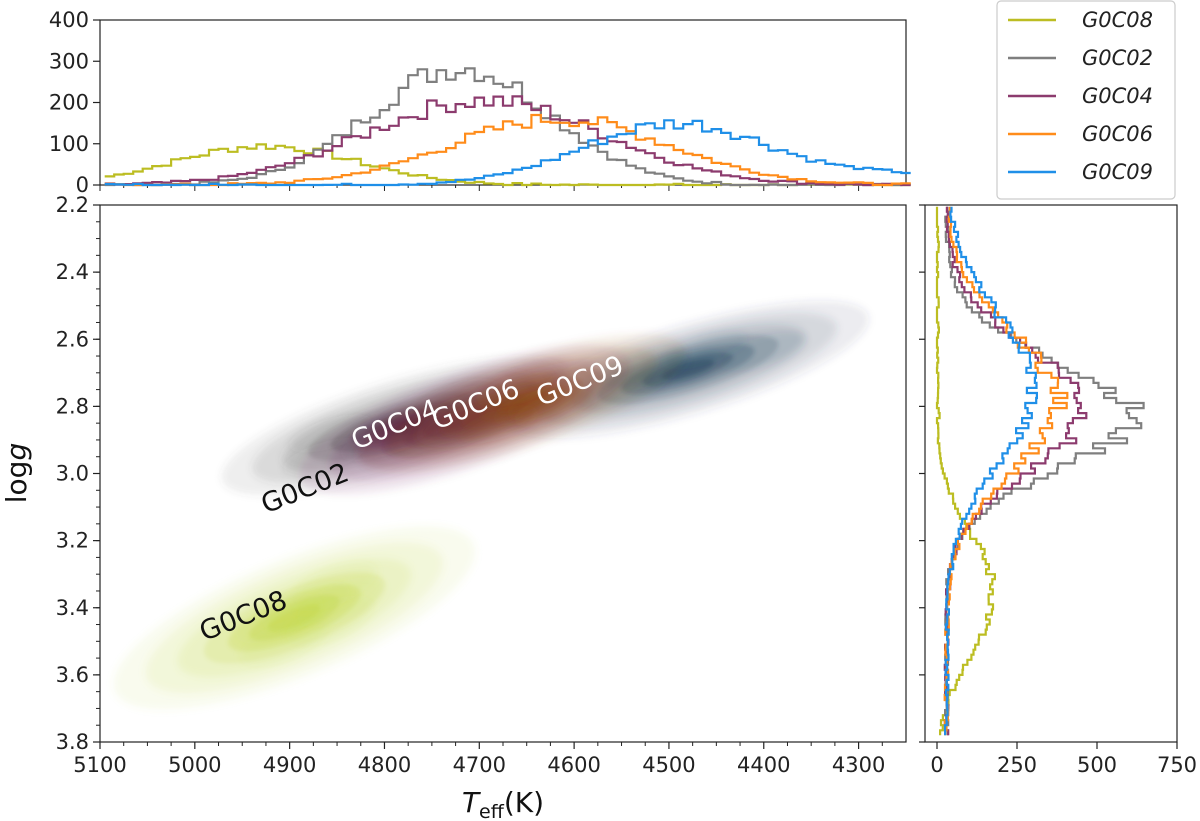 Image resolution: width=1200 pixels, height=821 pixels. Describe the element at coordinates (1117, 172) in the screenshot. I see `legend-label-G0C09: G0C09` at that location.